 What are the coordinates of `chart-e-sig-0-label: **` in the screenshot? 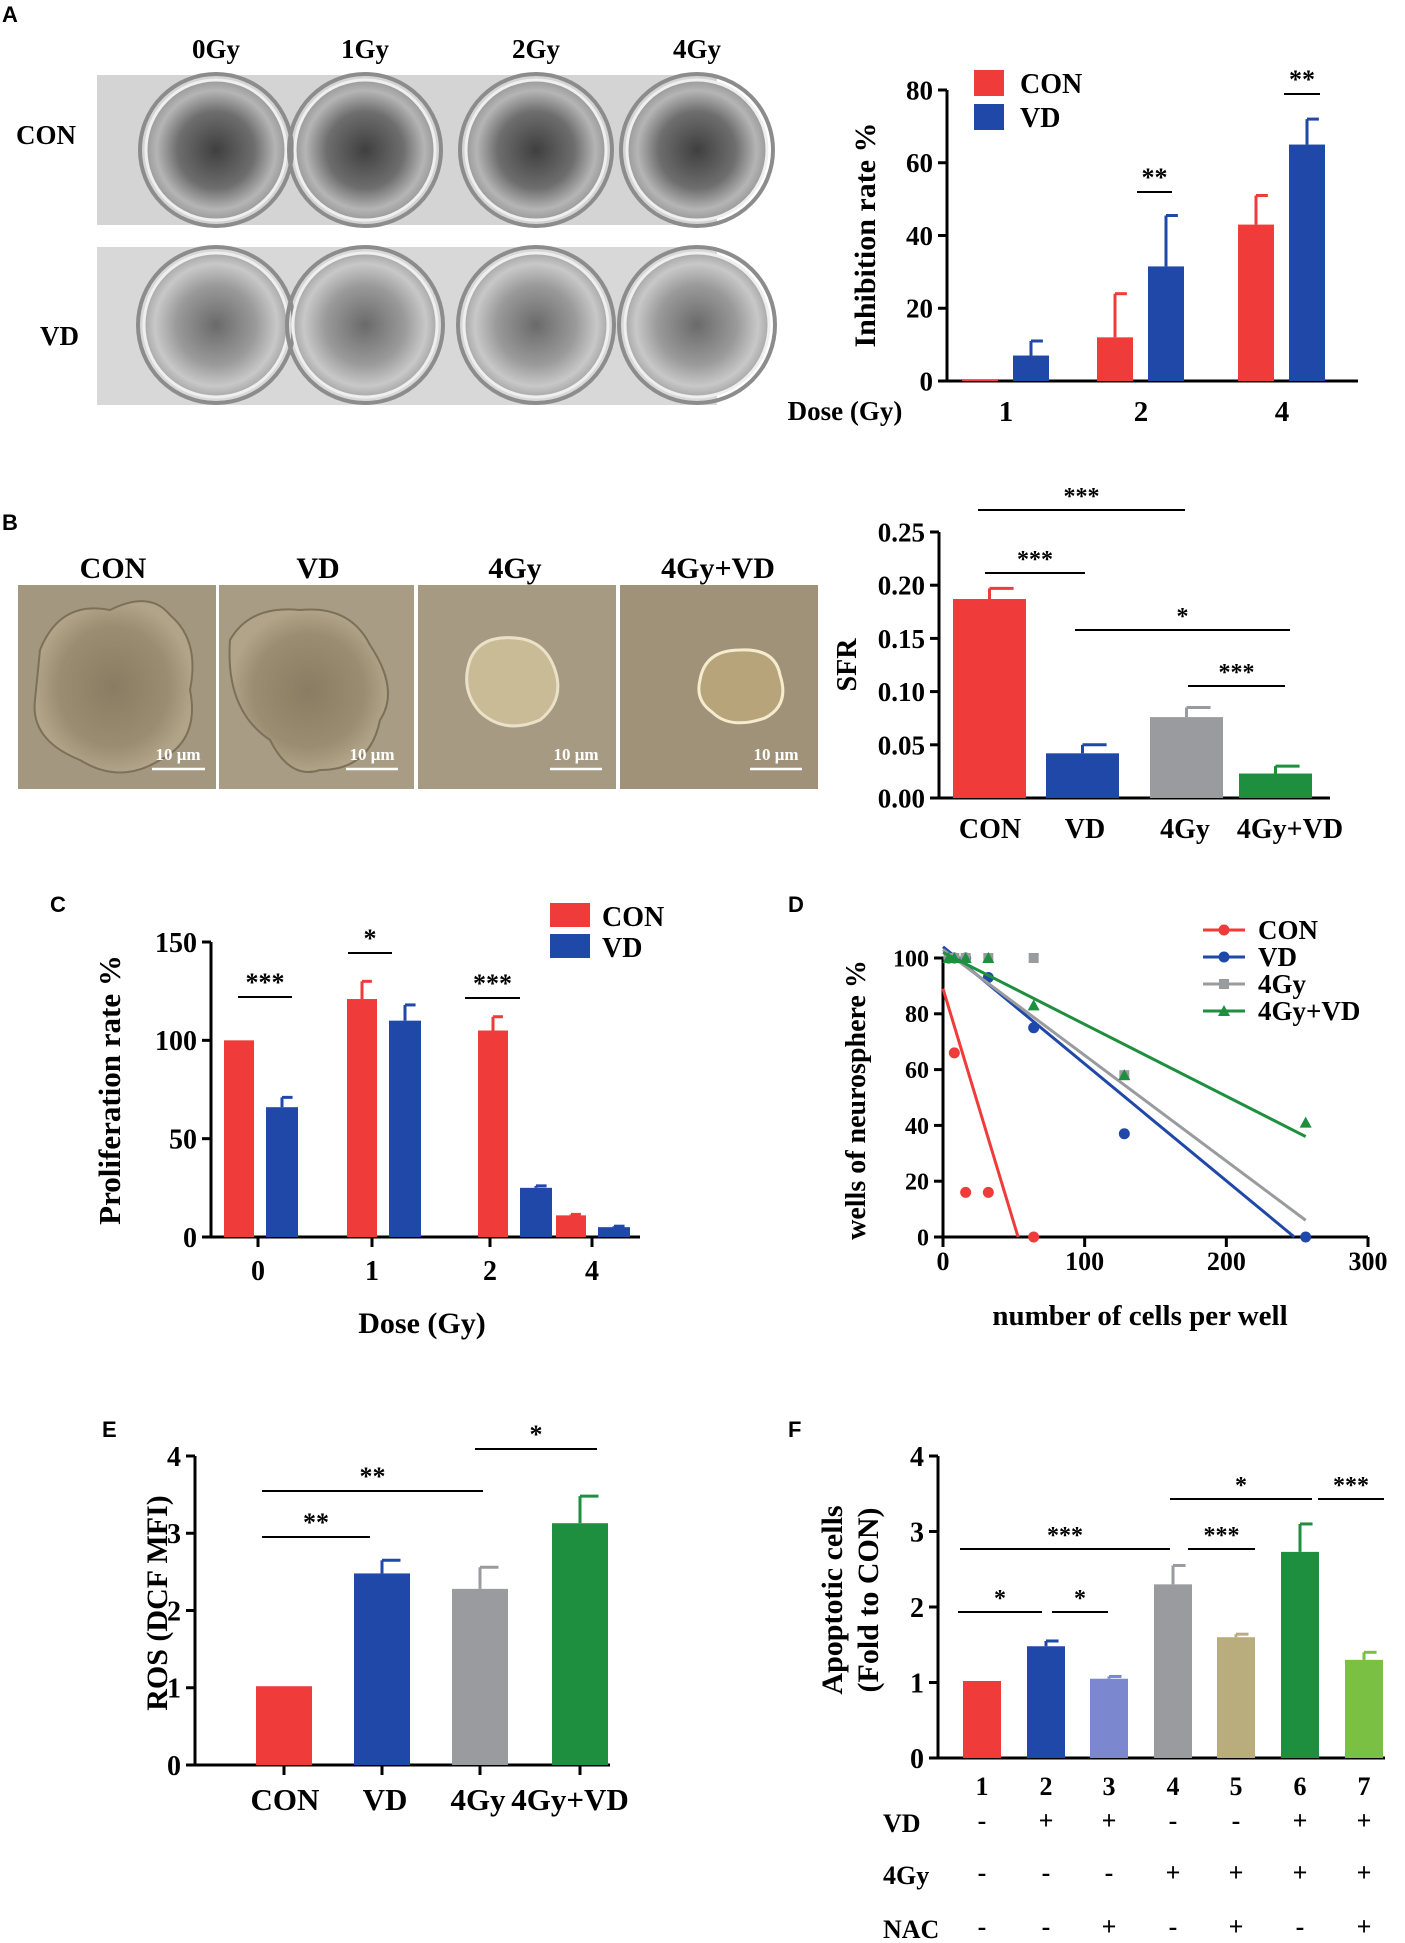 It's located at (316, 1522).